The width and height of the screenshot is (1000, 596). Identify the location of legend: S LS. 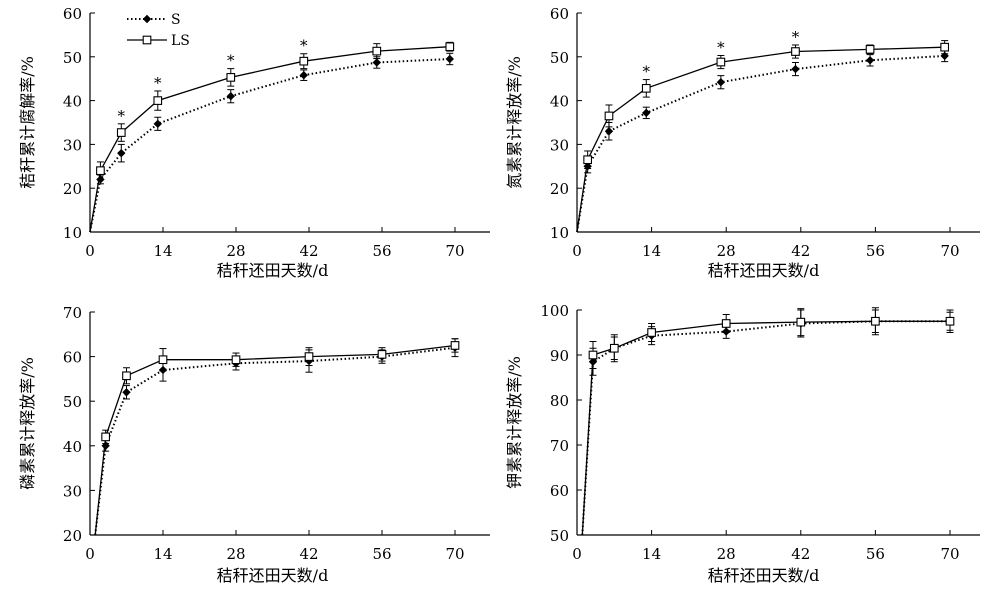
(158, 30).